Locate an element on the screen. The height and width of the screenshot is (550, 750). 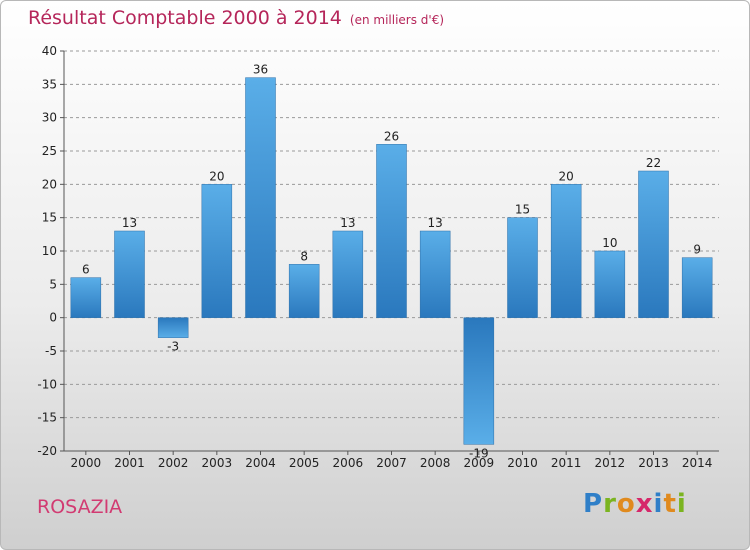
y-axis: -20 -15 -10 -5 0 5 10 15 20 25 30 35 40 is located at coordinates (51, 251).